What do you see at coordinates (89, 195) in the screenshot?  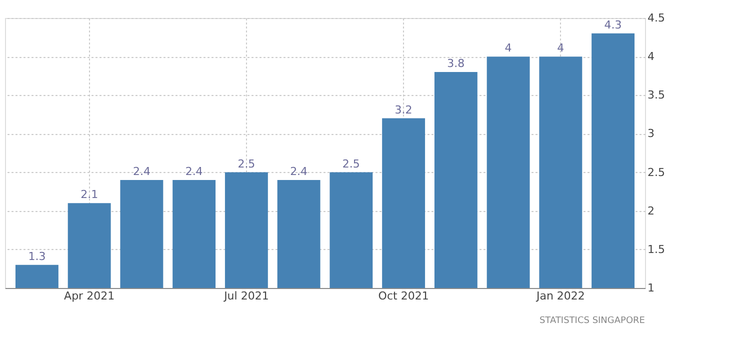 I see `data-label: 2.1` at bounding box center [89, 195].